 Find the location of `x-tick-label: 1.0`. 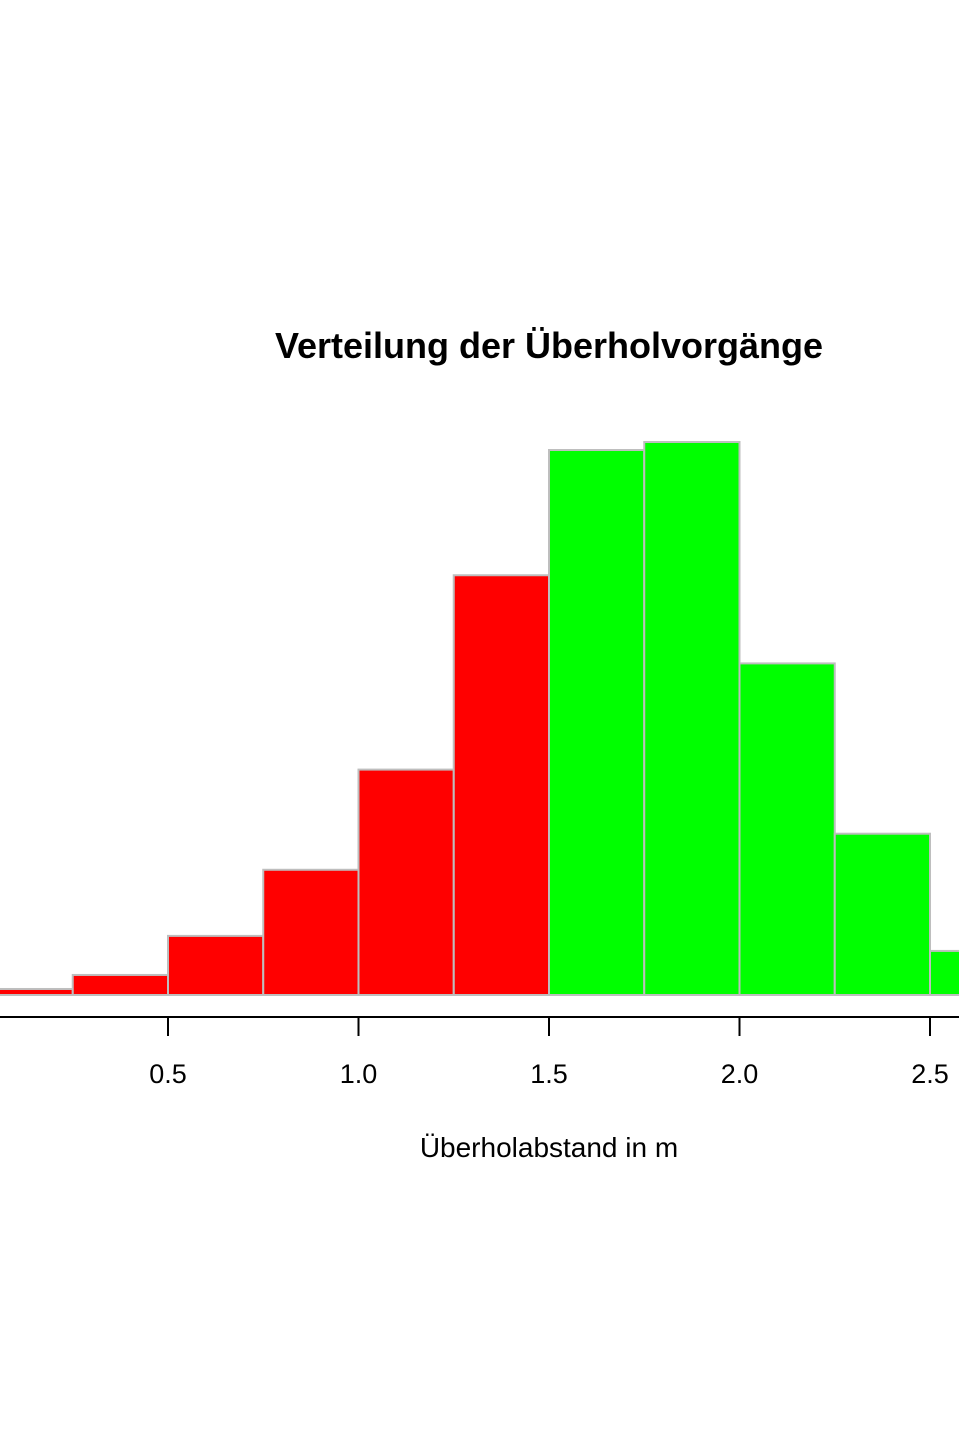

x-tick-label: 1.0 is located at coordinates (359, 1074).